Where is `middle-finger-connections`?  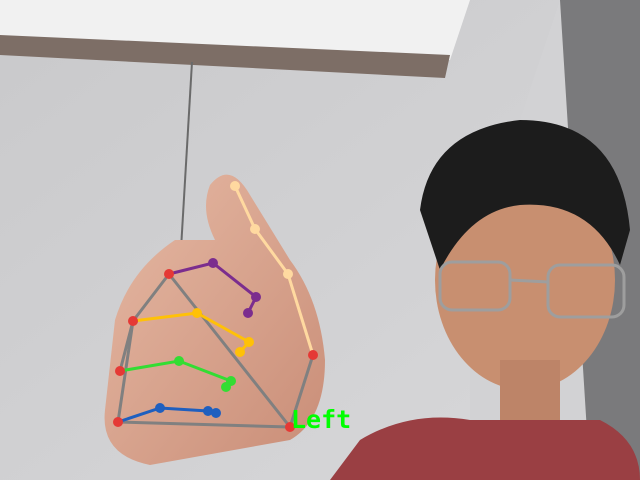 middle-finger-connections is located at coordinates (191, 332).